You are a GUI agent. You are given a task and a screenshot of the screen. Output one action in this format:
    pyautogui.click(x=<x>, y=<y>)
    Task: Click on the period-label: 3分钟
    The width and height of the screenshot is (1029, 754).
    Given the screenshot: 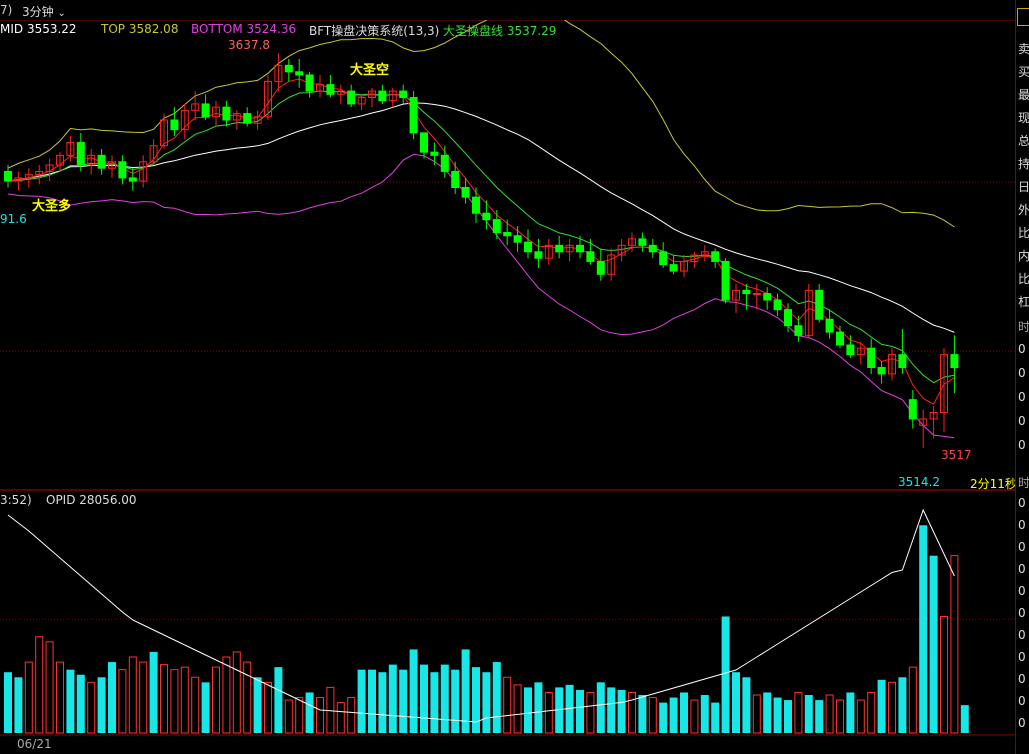 What is the action you would take?
    pyautogui.click(x=38, y=12)
    